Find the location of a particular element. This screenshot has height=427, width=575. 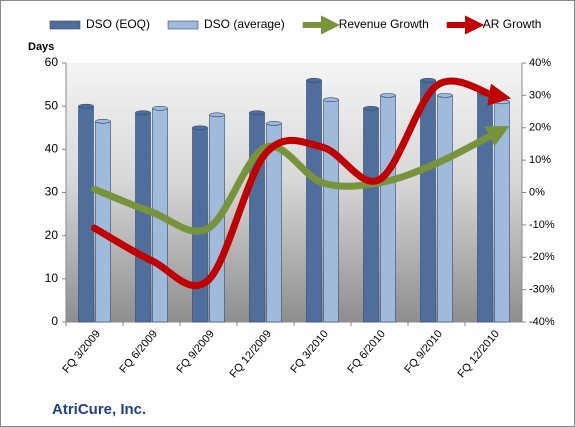

y-axis-title: Days is located at coordinates (41, 47).